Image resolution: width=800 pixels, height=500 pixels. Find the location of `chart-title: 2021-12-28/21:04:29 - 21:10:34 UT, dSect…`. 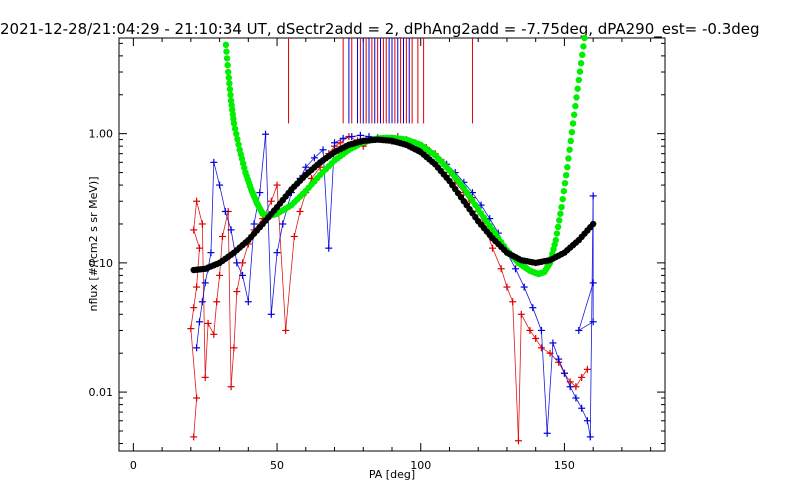

chart-title: 2021-12-28/21:04:29 - 21:10:34 UT, dSect… is located at coordinates (380, 29).